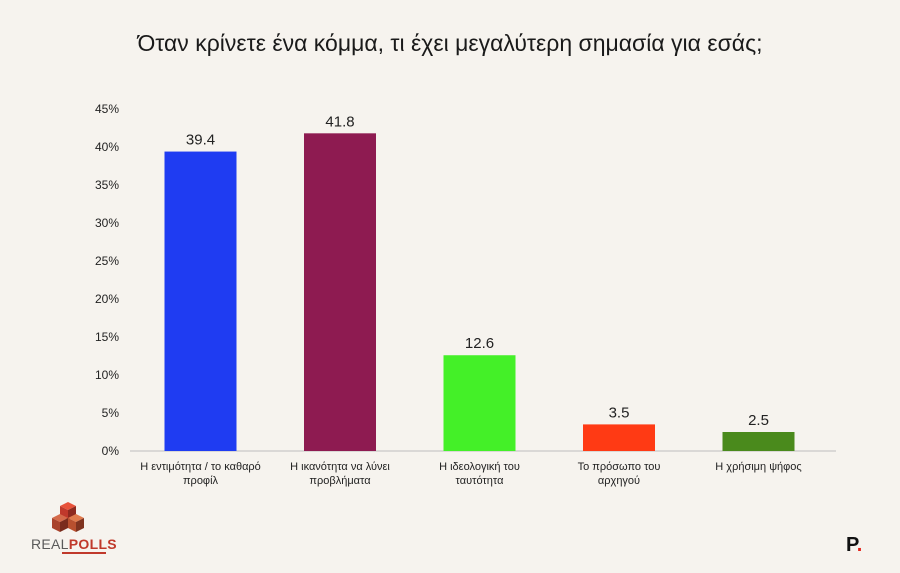 The height and width of the screenshot is (573, 900). Describe the element at coordinates (758, 467) in the screenshot. I see `x-tick-label: Η χρήσιμη ψήφος` at that location.